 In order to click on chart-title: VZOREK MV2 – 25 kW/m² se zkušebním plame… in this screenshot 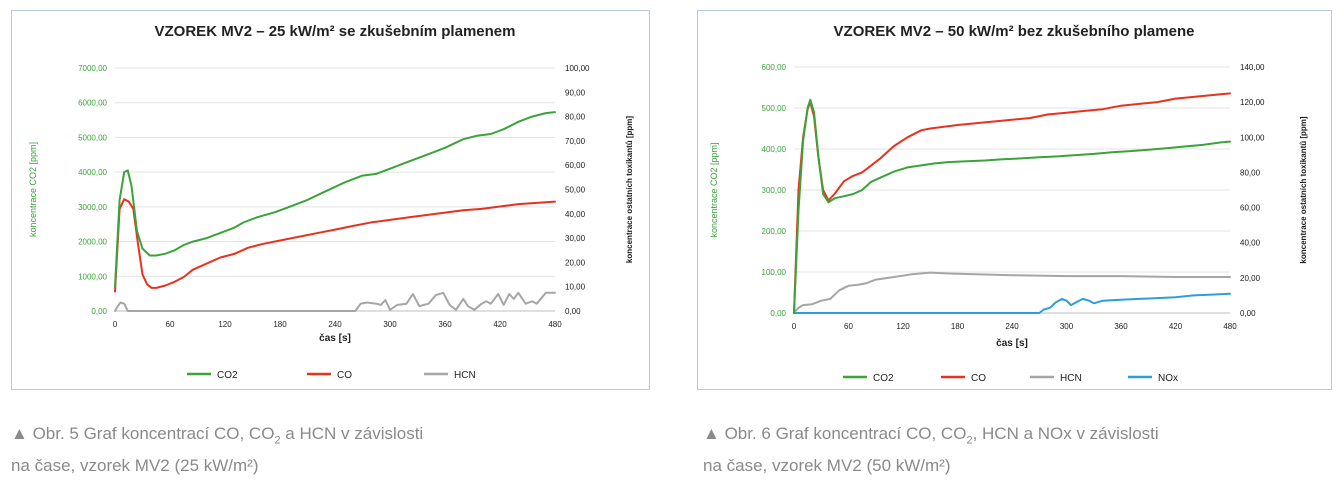, I will do `click(335, 31)`.